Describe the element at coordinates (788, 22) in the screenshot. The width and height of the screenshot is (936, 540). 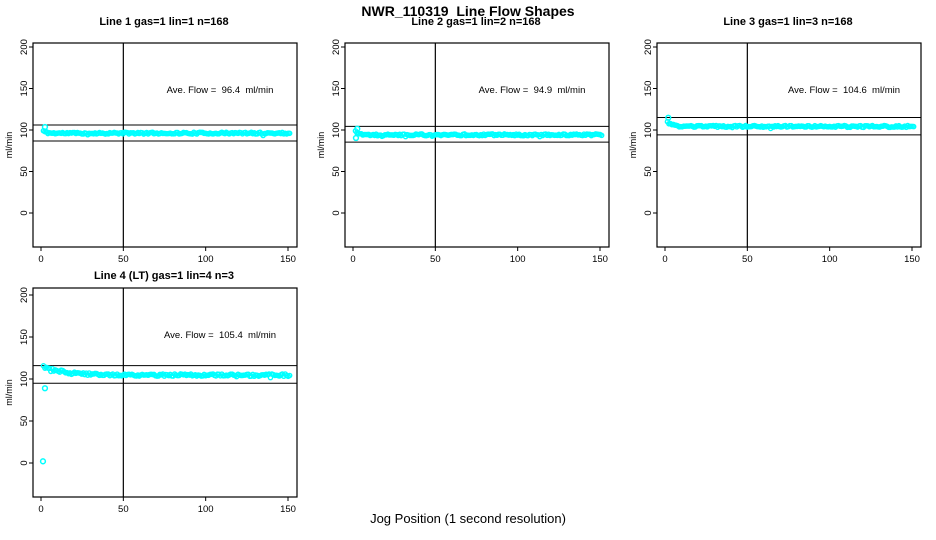
I see `panel-title-line-3: Line 3 gas=1 lin=3 n=168` at that location.